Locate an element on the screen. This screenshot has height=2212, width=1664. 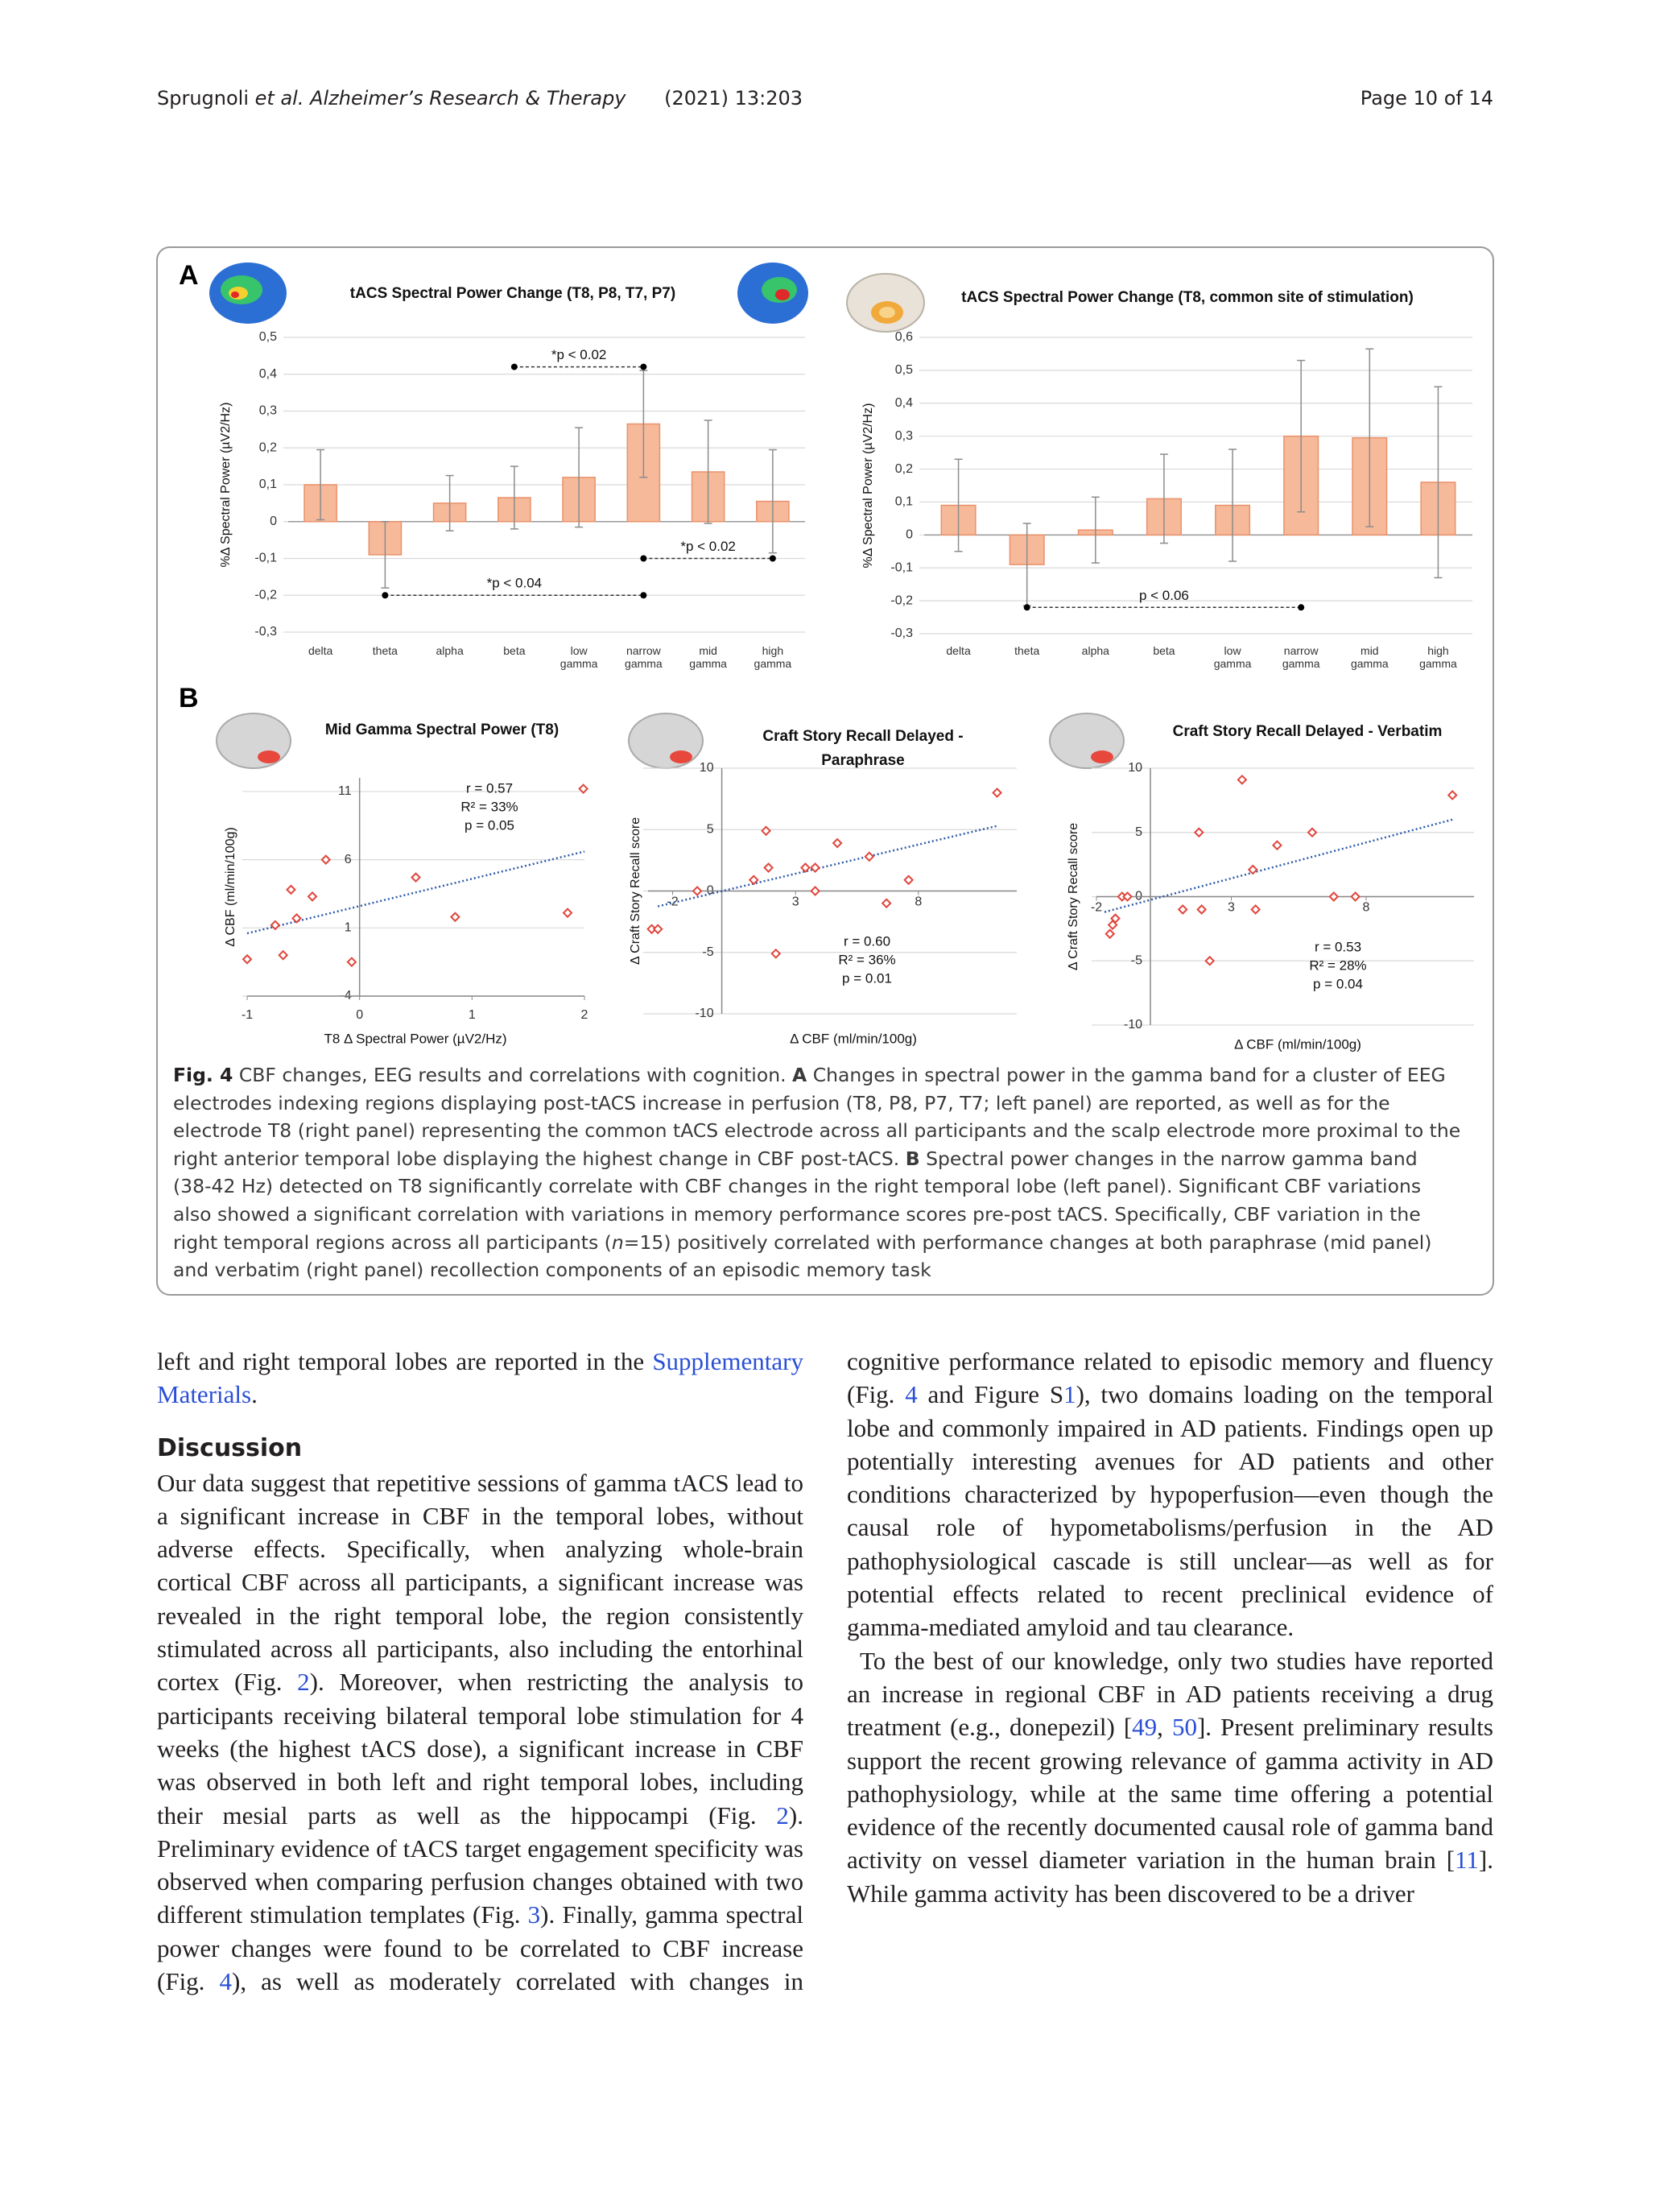
y-tick-label: 0,3 is located at coordinates (904, 436).